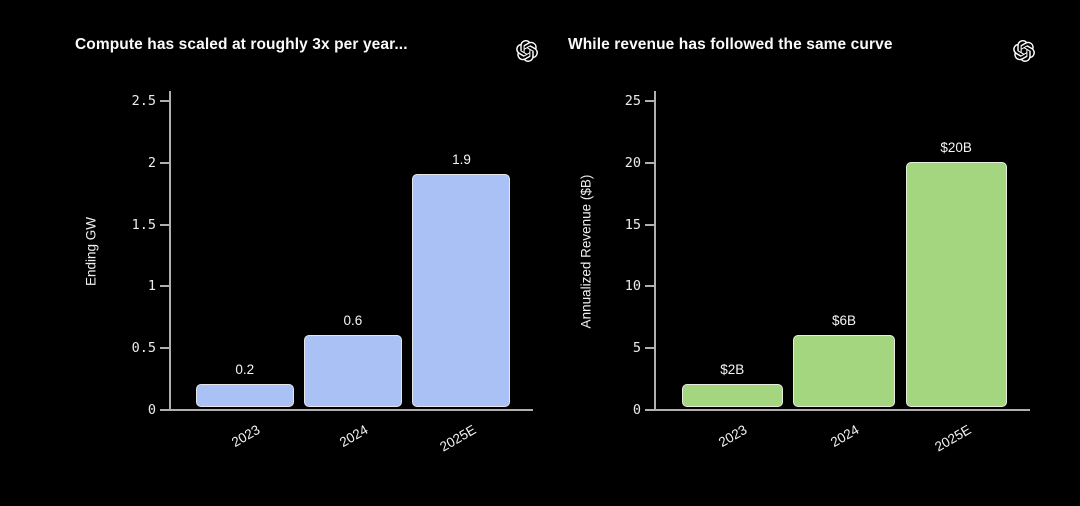  What do you see at coordinates (461, 160) in the screenshot?
I see `bar-value-label: 1.9` at bounding box center [461, 160].